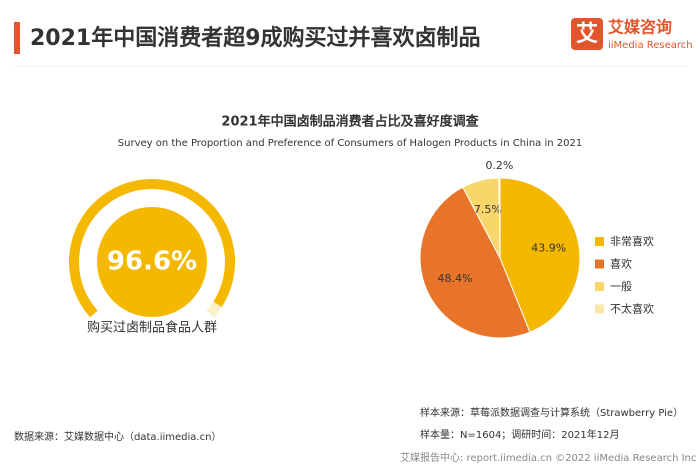 The image size is (700, 467). I want to click on gauge-core, so click(152, 262).